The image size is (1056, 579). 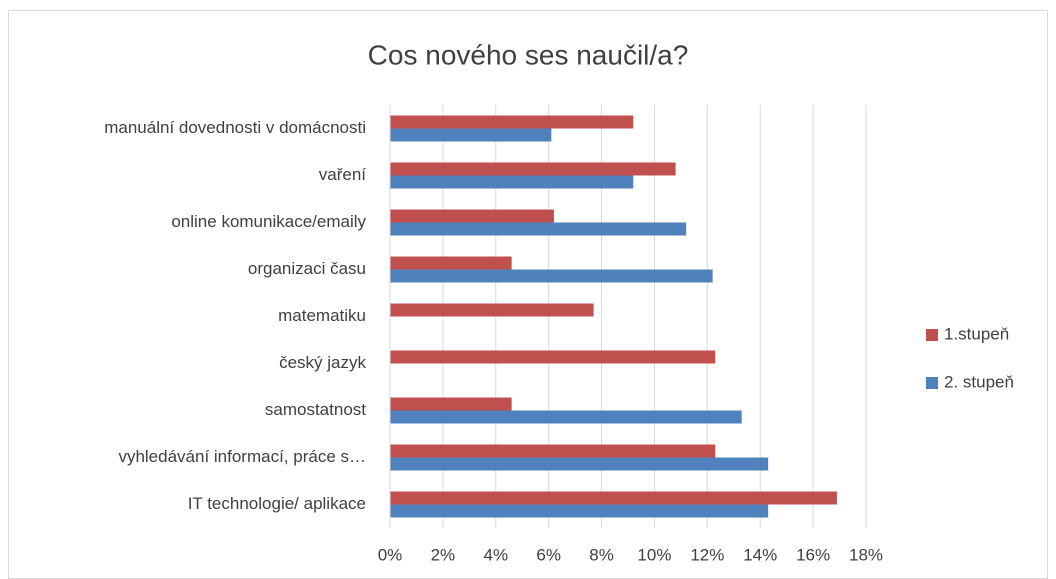 I want to click on y-tick-label: vaření, so click(x=343, y=174).